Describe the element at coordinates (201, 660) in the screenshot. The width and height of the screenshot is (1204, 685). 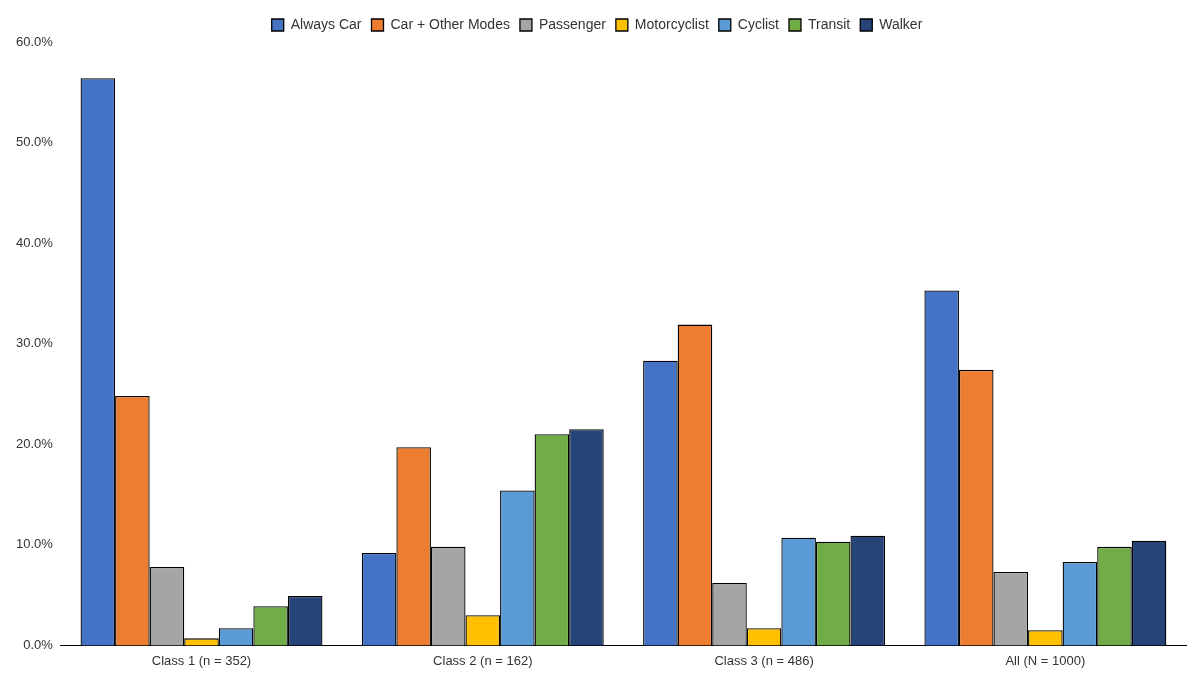
I see `x-tick-label: Class 1 (n = 352)` at that location.